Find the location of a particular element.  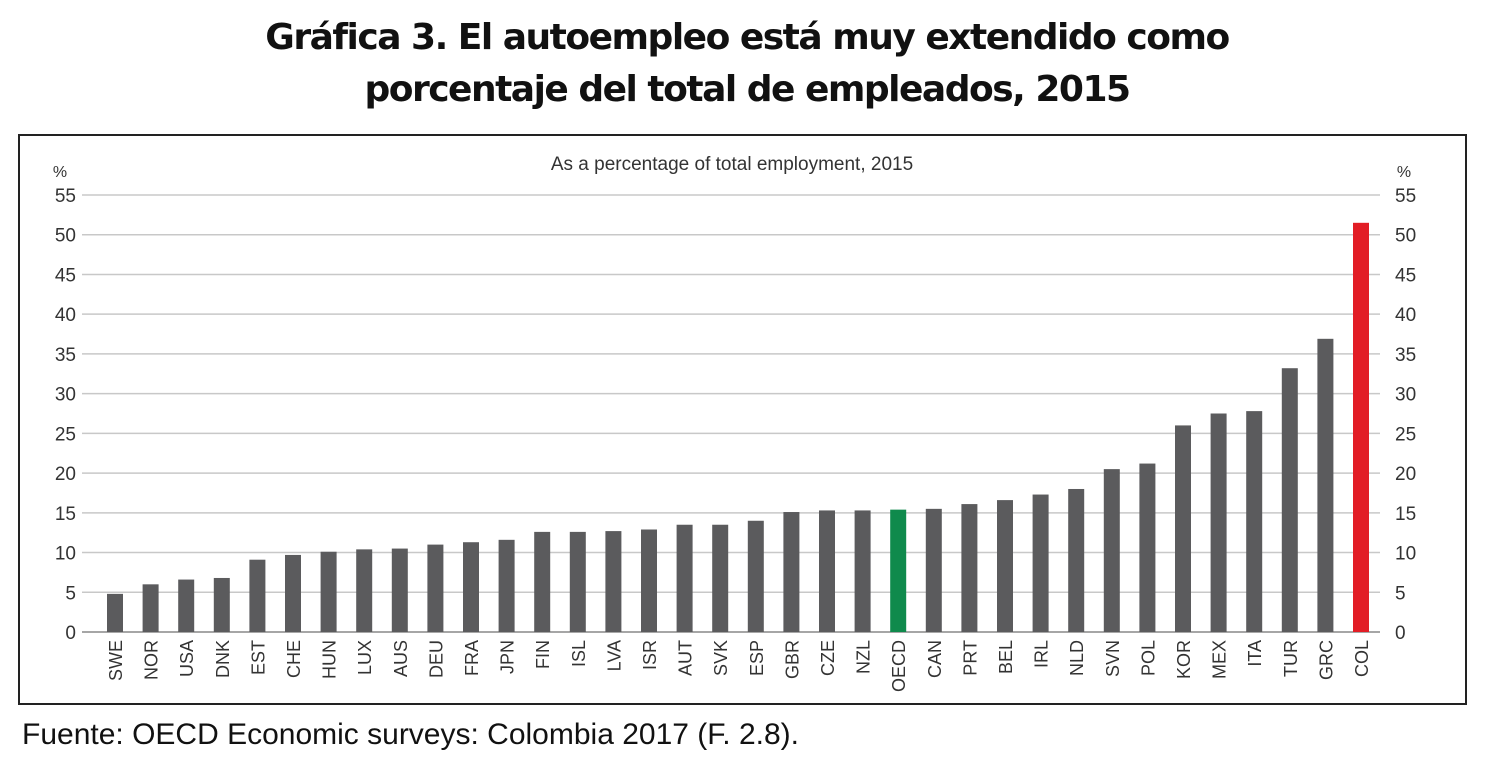

x-tick-grc: GRC is located at coordinates (1326, 660).